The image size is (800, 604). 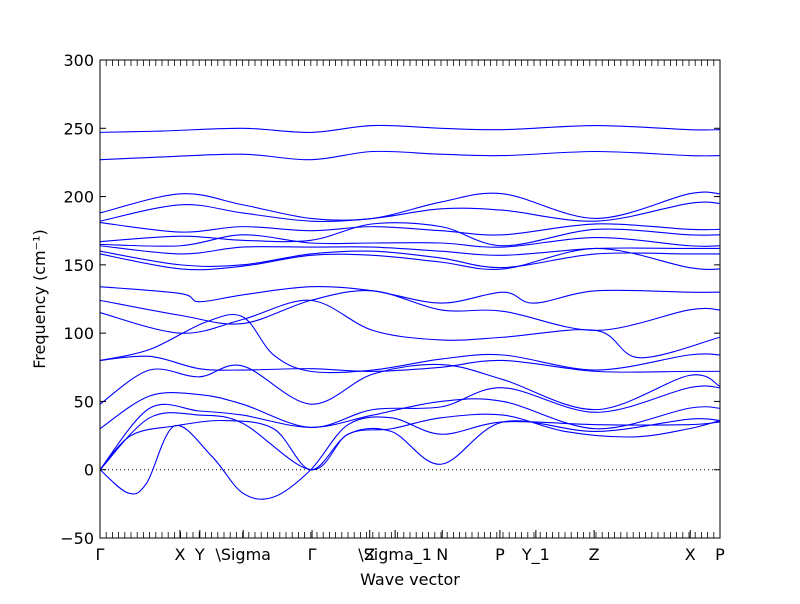 What do you see at coordinates (535, 555) in the screenshot?
I see `x-tick-label-10: Y_1` at bounding box center [535, 555].